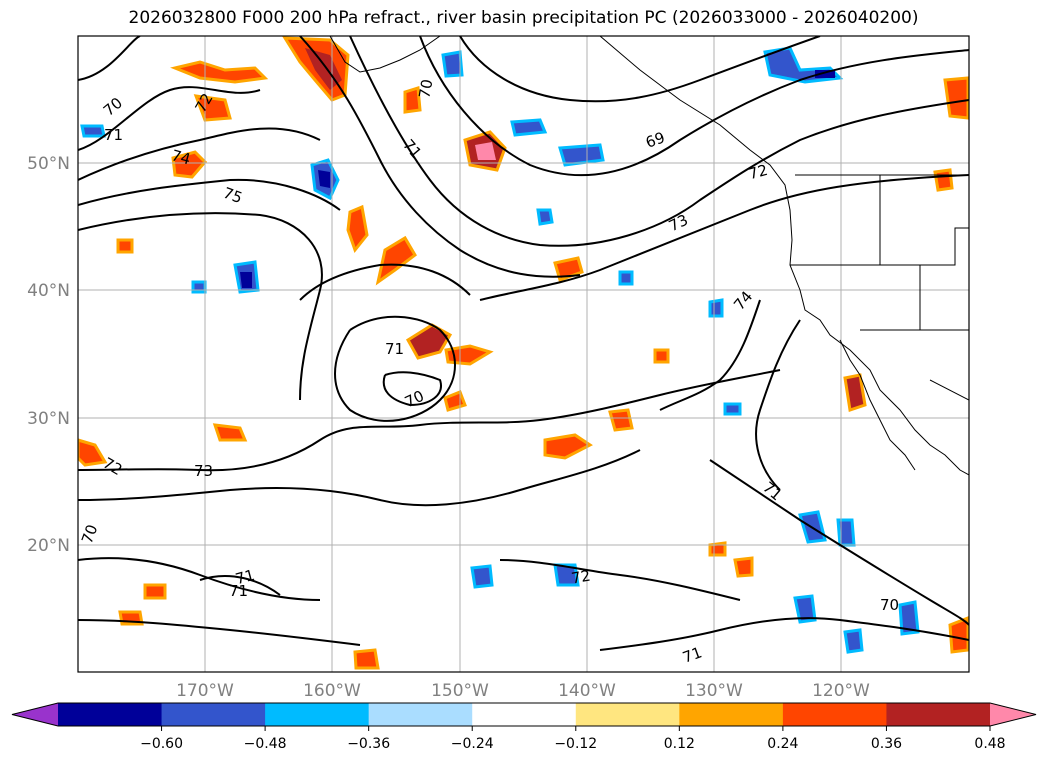 The height and width of the screenshot is (765, 1047). I want to click on colorbar-tick-label: −0.60, so click(161, 744).